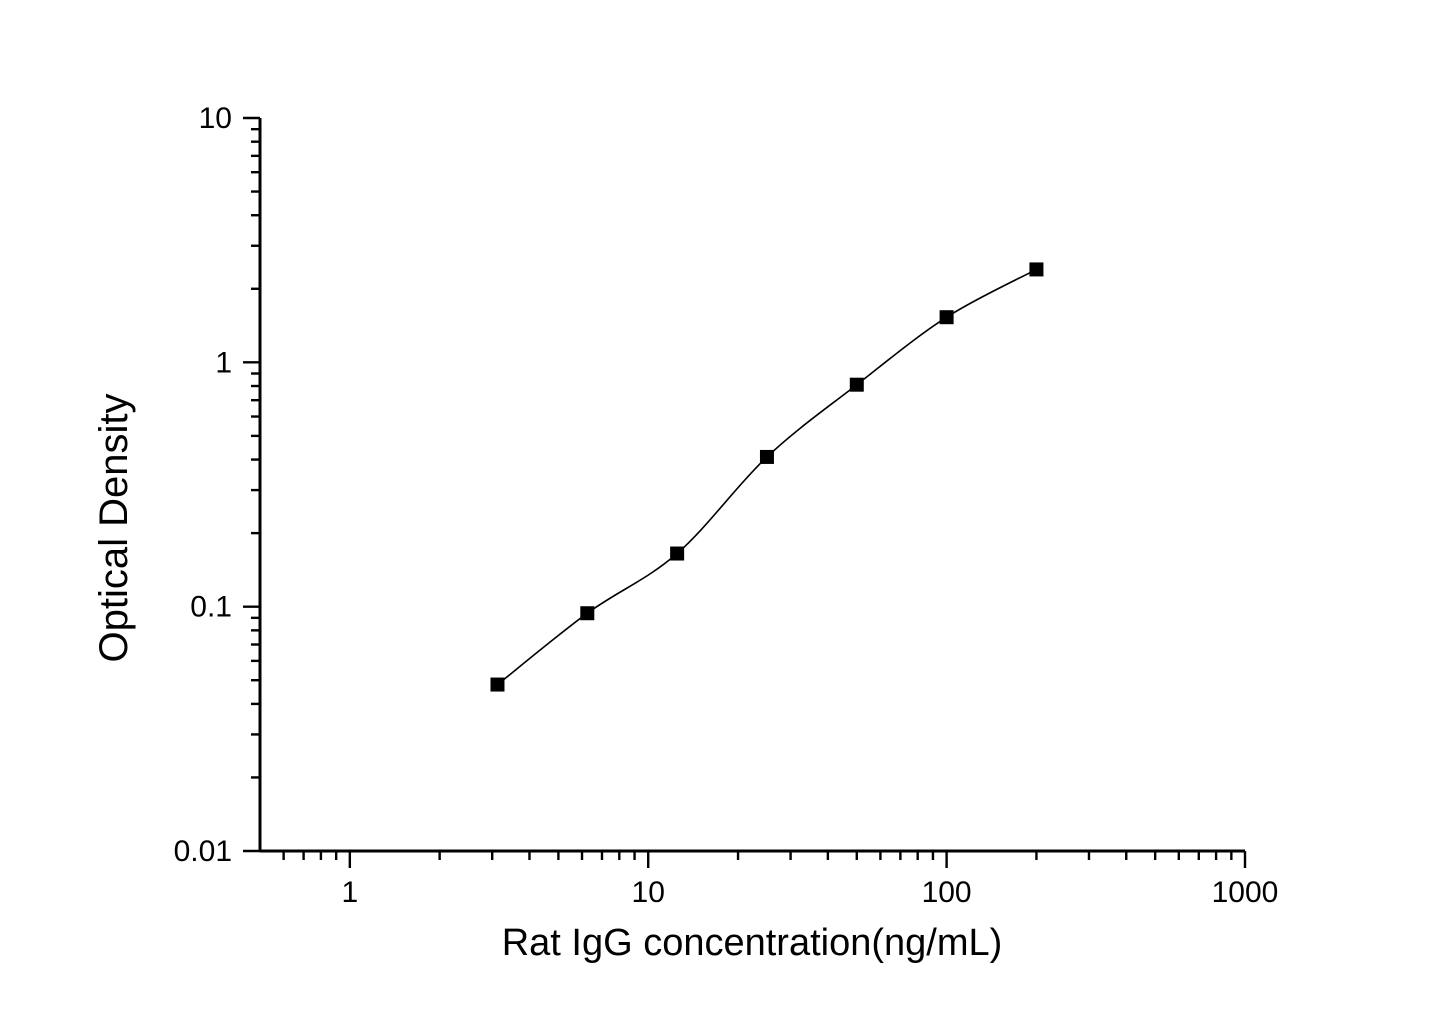 The image size is (1445, 1021). I want to click on x-tick-label: 100, so click(947, 892).